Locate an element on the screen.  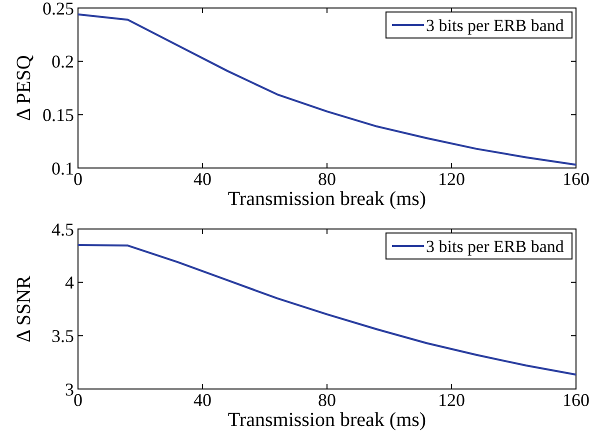
y-tick-label: 0.25 is located at coordinates (58, 9).